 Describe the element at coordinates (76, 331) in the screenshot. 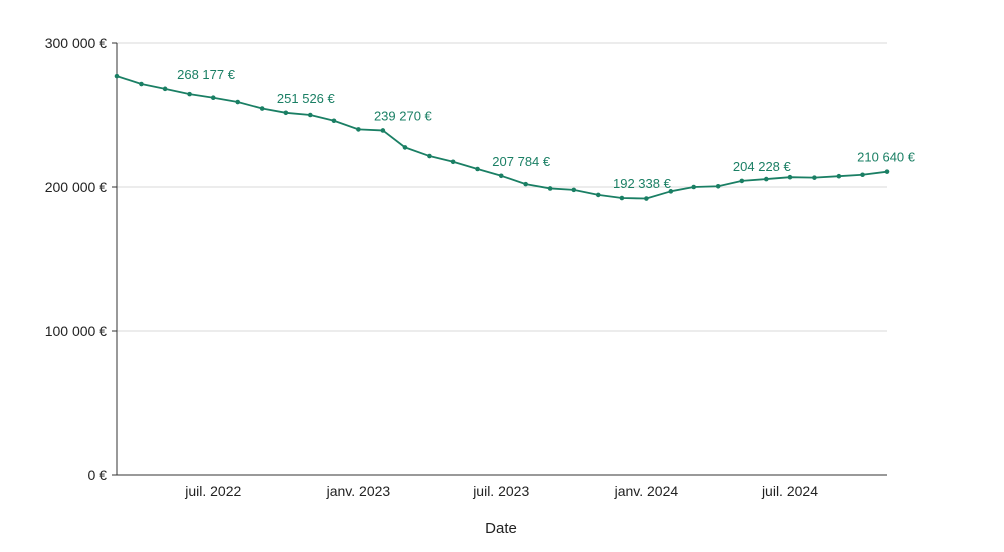

I see `y-tick-label: 100 000 €` at that location.